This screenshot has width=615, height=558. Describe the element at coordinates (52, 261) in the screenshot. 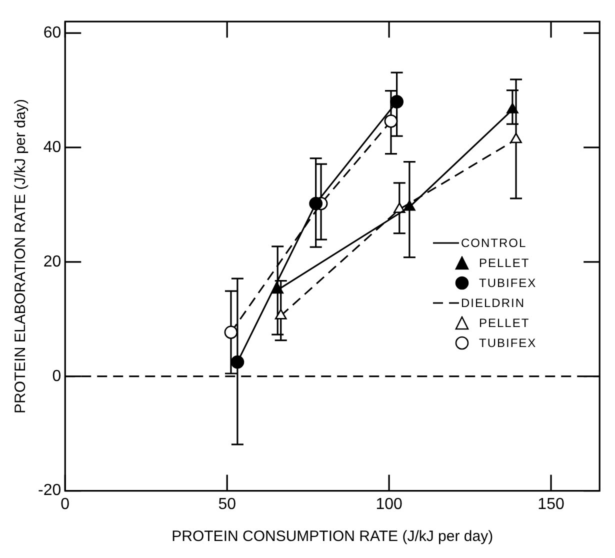

I see `y-tick-label: 20` at that location.